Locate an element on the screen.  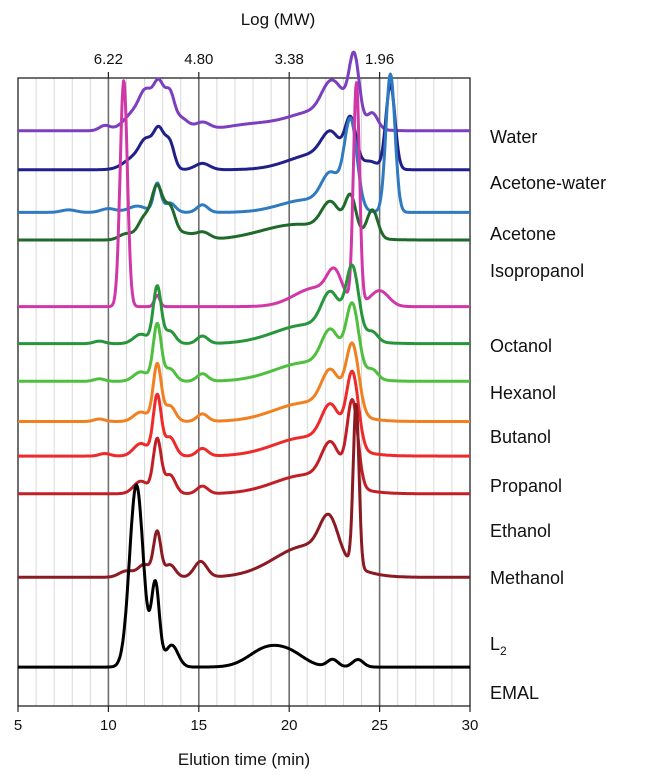
top-axis-title: Log (MW) is located at coordinates (278, 19).